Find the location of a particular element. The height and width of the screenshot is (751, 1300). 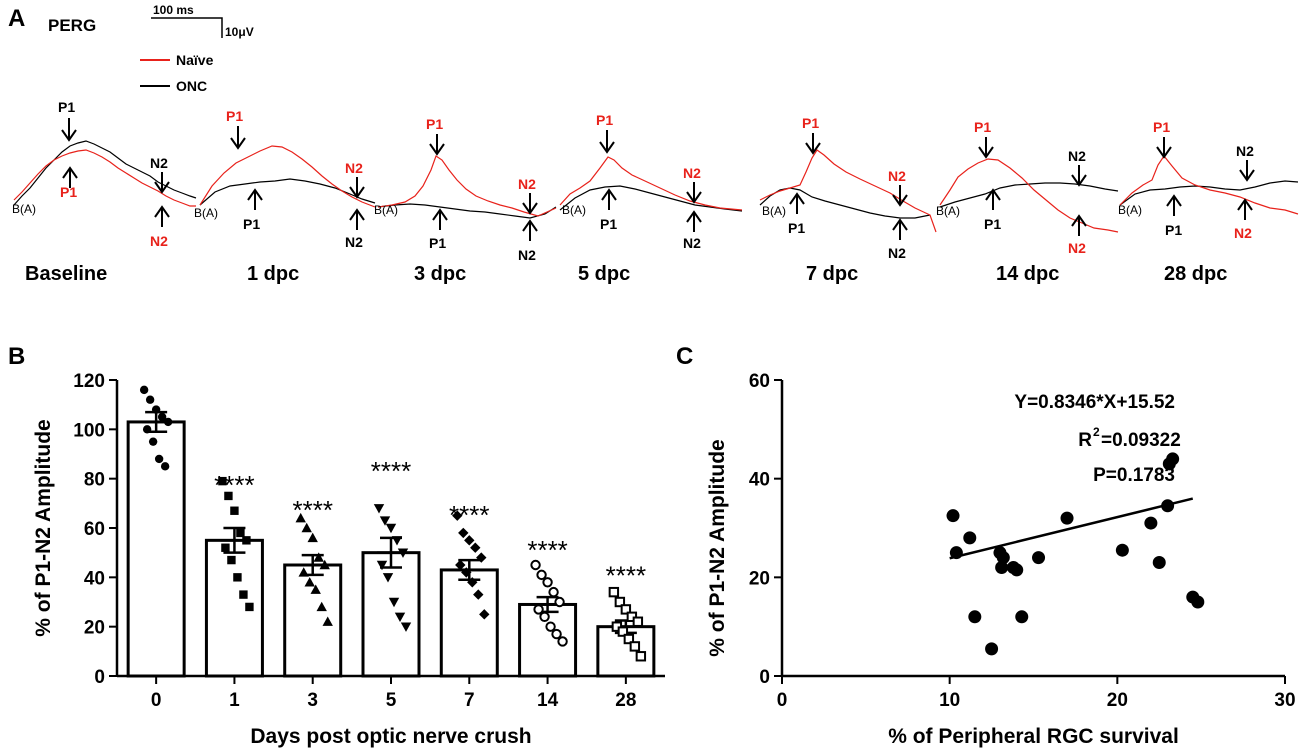

trace-5dpc-onc is located at coordinates (651, 198).